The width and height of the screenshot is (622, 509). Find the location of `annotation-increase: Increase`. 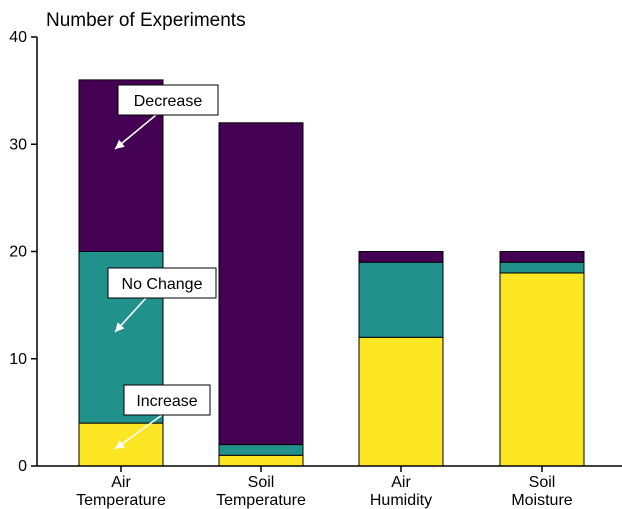

annotation-increase: Increase is located at coordinates (162, 417).